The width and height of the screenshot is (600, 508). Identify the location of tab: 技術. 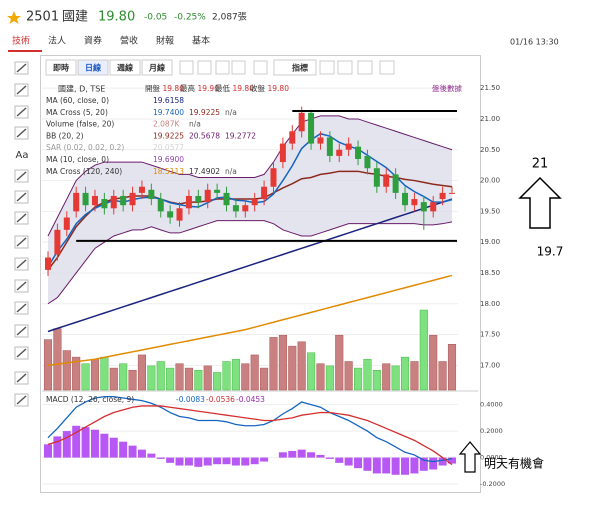
(21, 41).